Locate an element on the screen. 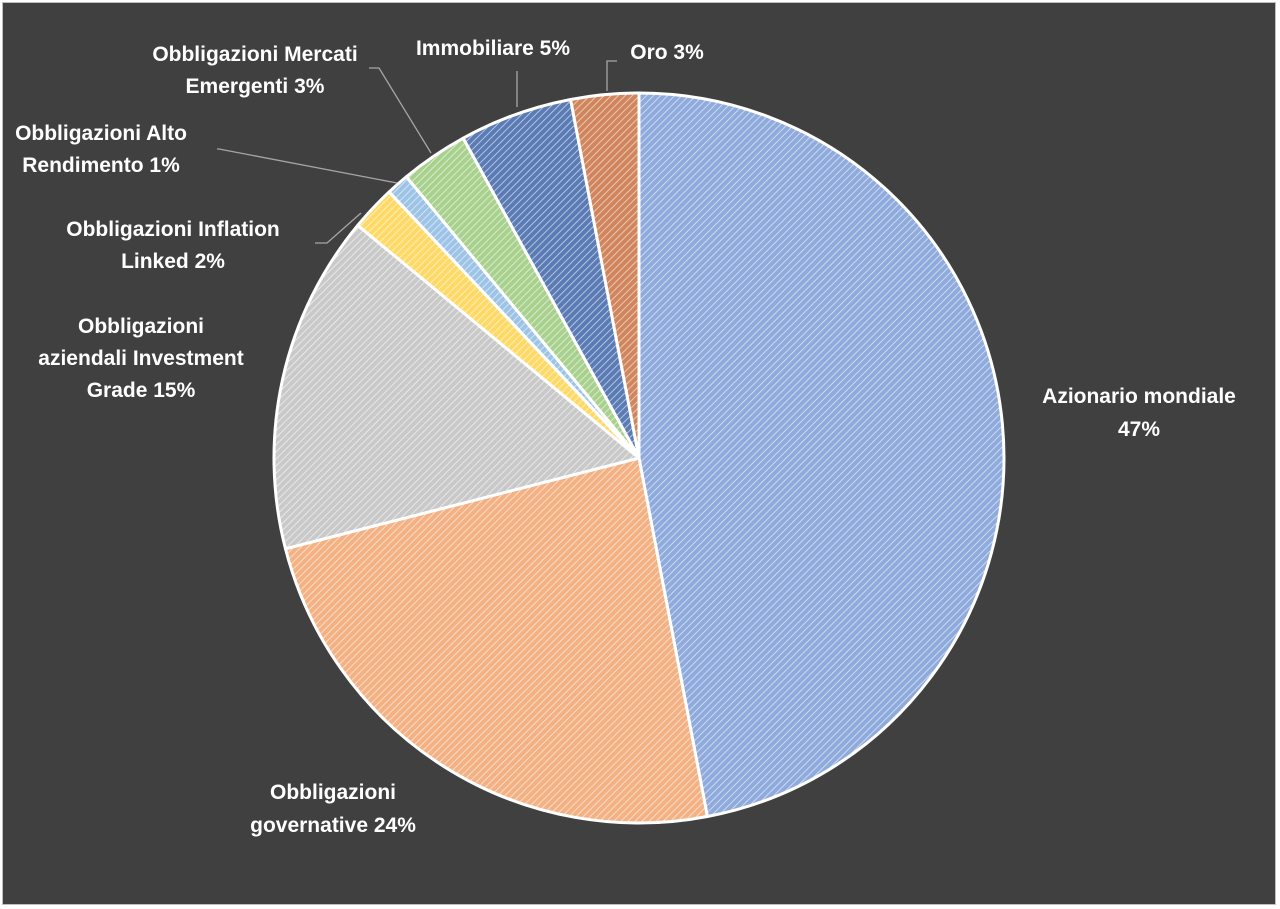 This screenshot has height=909, width=1280. leader-line-obbligazioni-alto-rendimento is located at coordinates (307, 166).